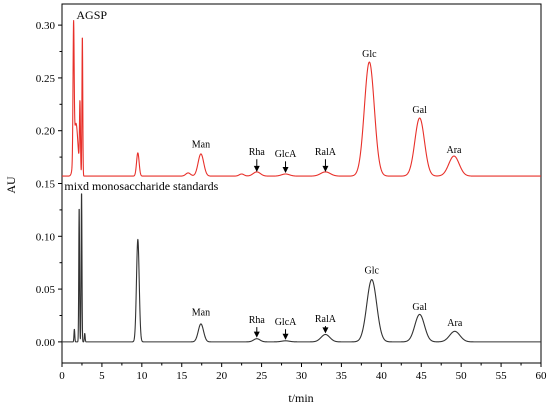 Image resolution: width=550 pixels, height=407 pixels. Describe the element at coordinates (342, 376) in the screenshot. I see `x-tick-label: 35` at that location.